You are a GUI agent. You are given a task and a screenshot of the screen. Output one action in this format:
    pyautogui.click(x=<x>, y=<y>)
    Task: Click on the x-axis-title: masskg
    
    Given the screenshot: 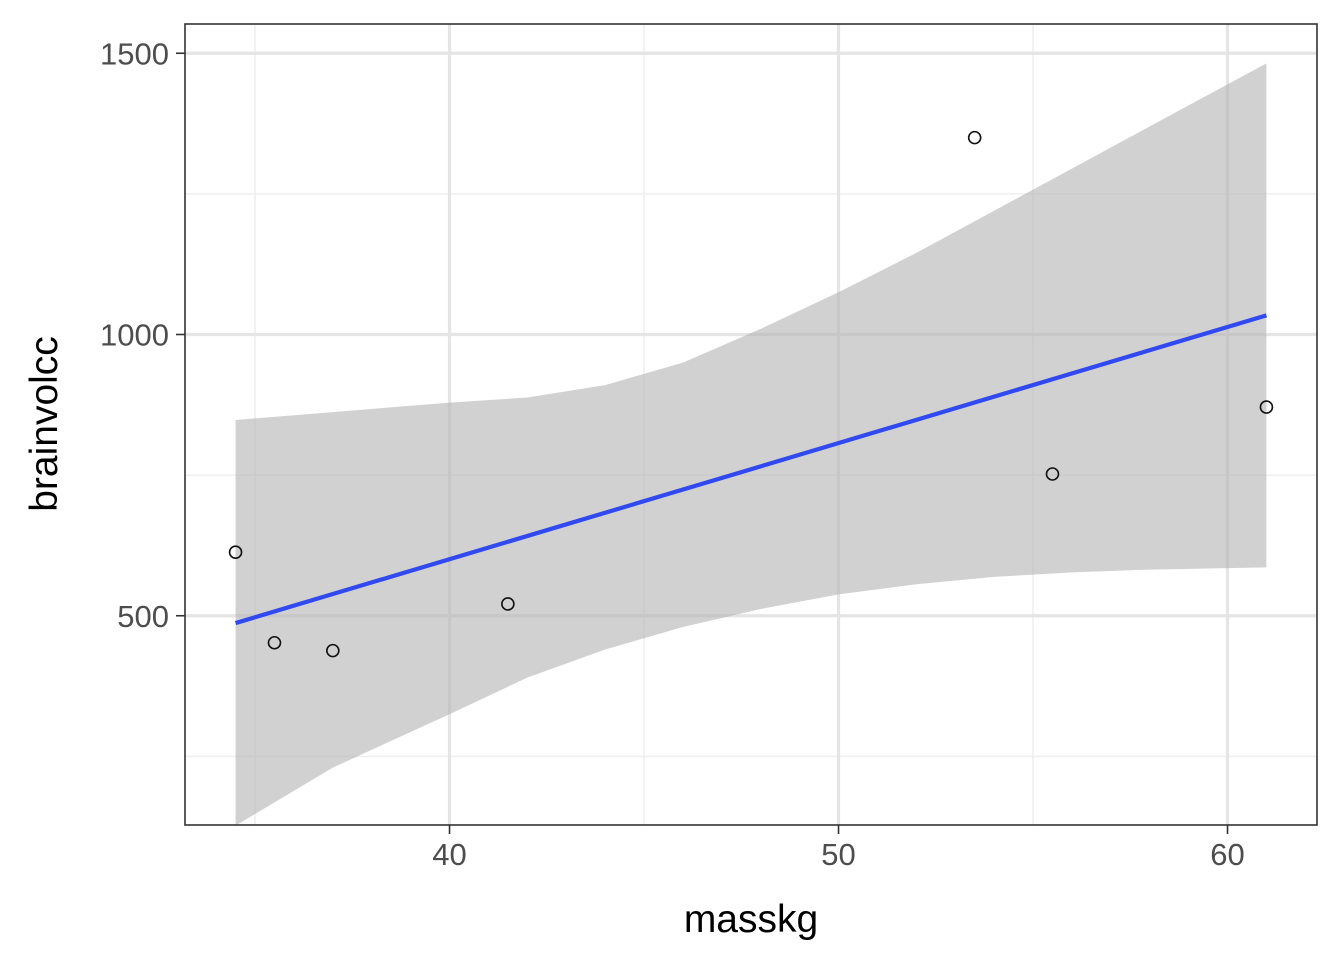 What is the action you would take?
    pyautogui.click(x=751, y=919)
    